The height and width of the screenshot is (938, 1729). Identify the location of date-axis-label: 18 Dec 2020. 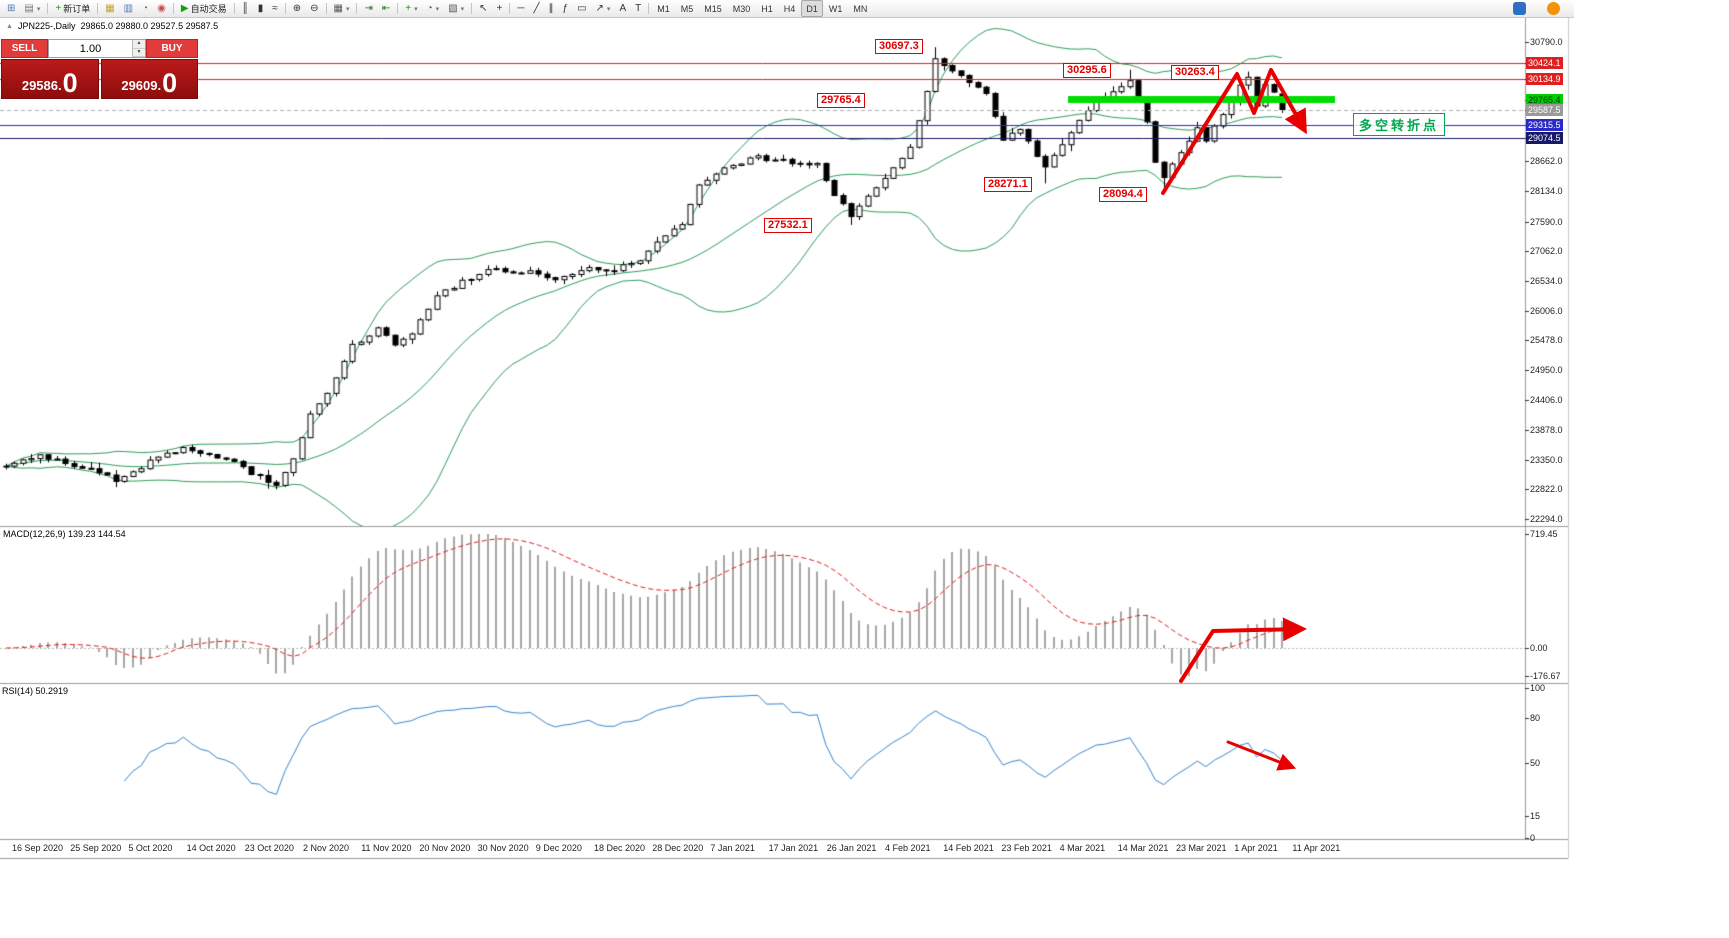
(620, 848).